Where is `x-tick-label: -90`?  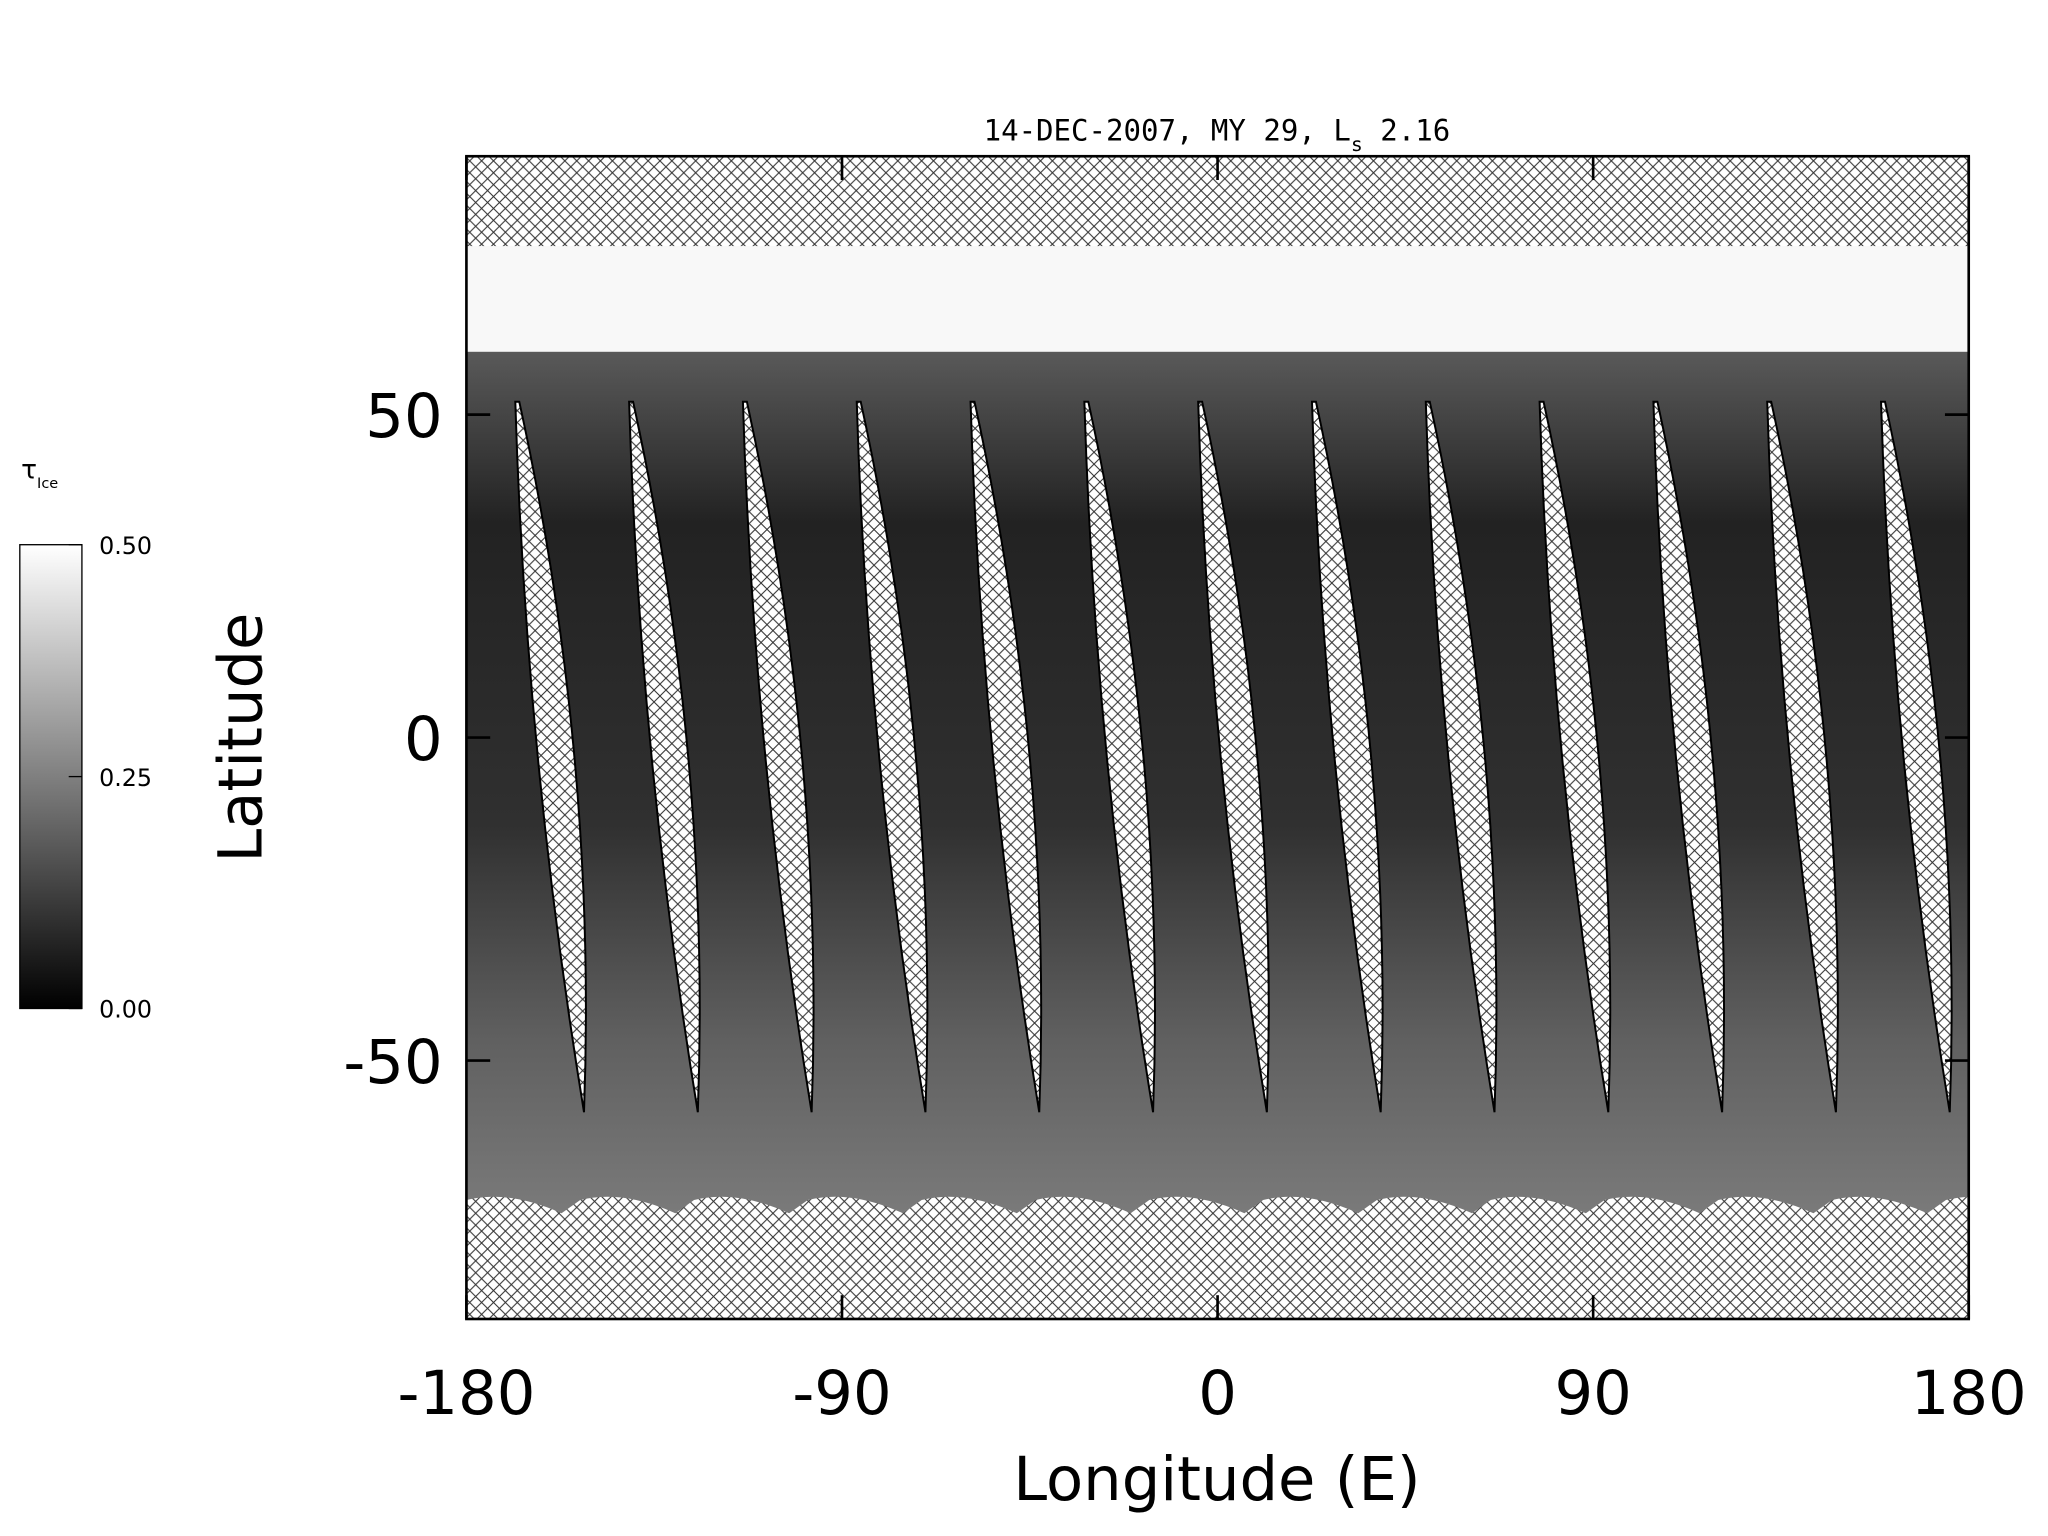
x-tick-label: -90 is located at coordinates (841, 1394).